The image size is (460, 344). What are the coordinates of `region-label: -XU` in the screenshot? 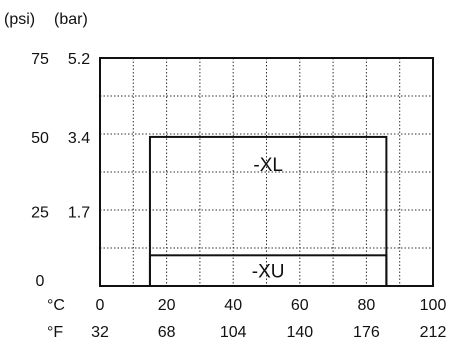 It's located at (268, 272).